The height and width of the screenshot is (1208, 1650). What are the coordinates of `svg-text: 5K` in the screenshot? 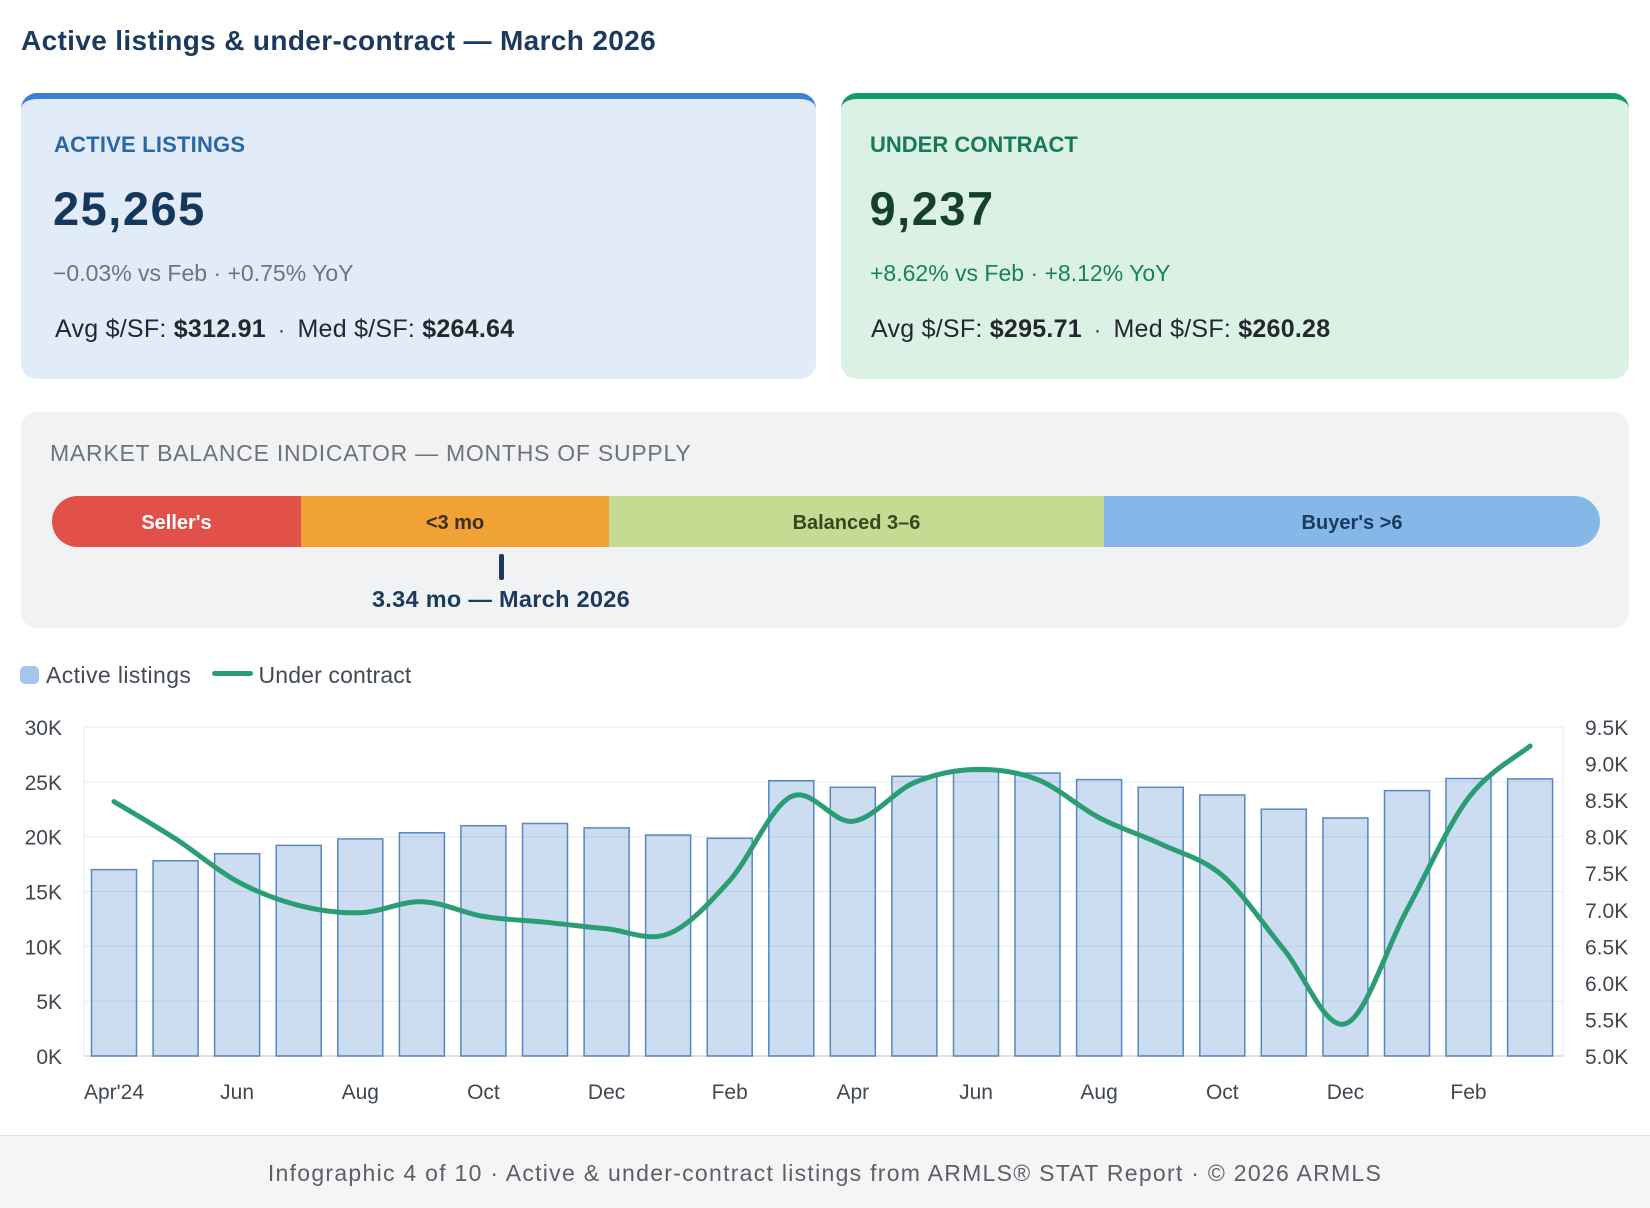 It's located at (49, 1002).